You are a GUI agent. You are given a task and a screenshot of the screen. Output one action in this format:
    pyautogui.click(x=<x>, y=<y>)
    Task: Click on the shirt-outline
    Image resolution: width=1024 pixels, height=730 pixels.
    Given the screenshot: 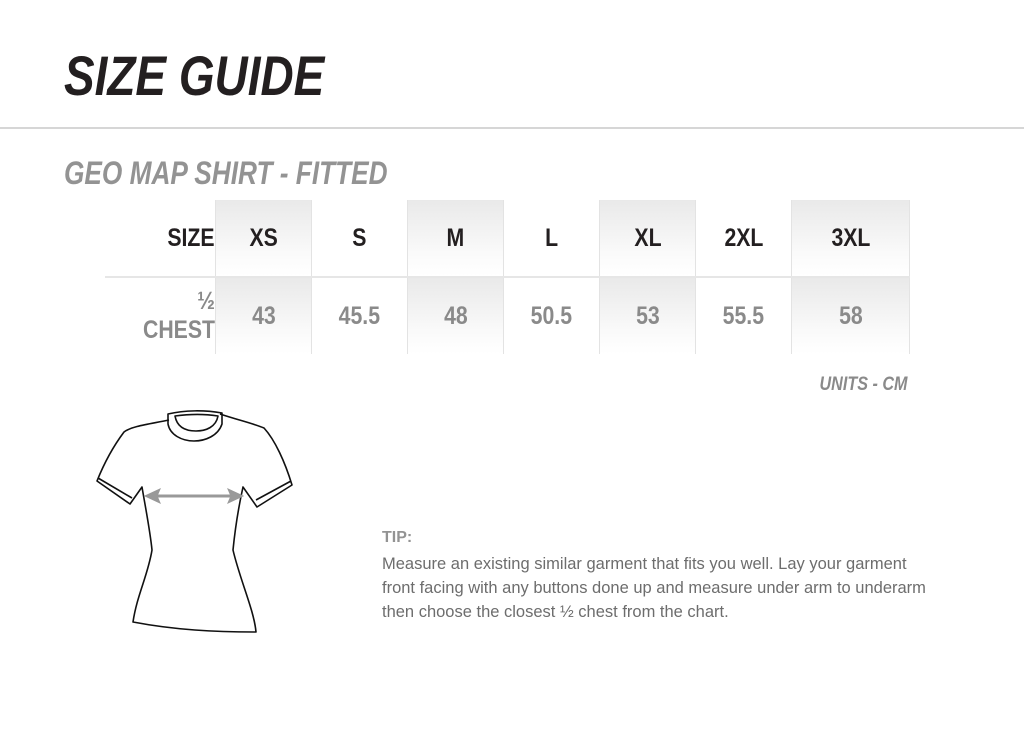 What is the action you would take?
    pyautogui.click(x=194, y=523)
    